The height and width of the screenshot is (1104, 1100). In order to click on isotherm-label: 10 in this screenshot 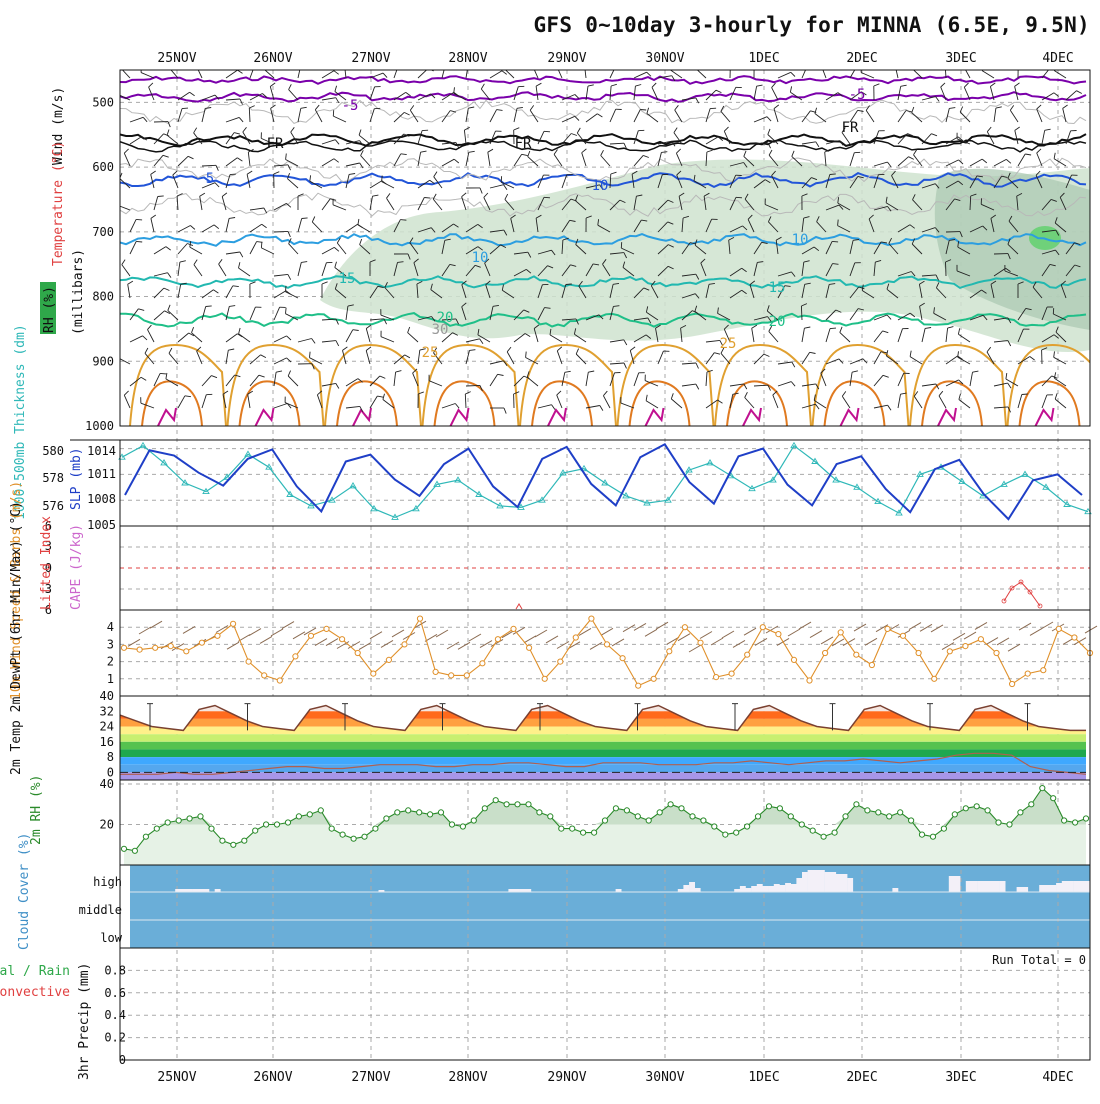, I will do `click(480, 258)`.